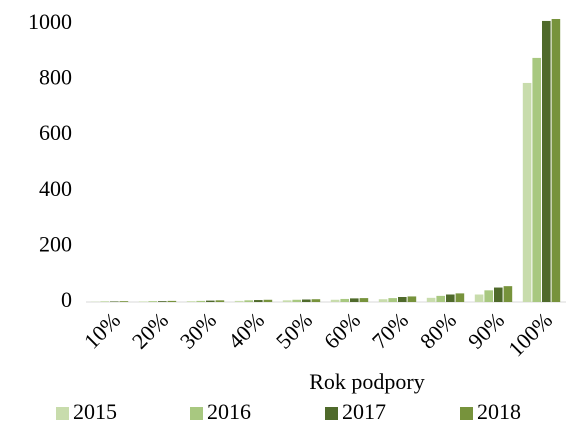 This screenshot has height=425, width=568. Describe the element at coordinates (486, 330) in the screenshot. I see `x-tick-label: 90%` at that location.